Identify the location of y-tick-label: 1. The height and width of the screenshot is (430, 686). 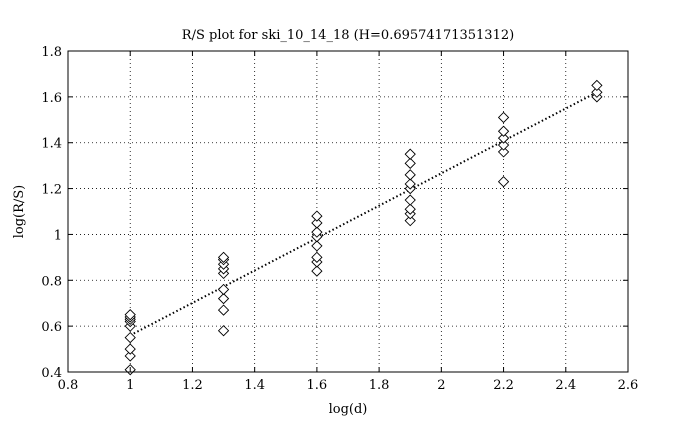
(58, 235).